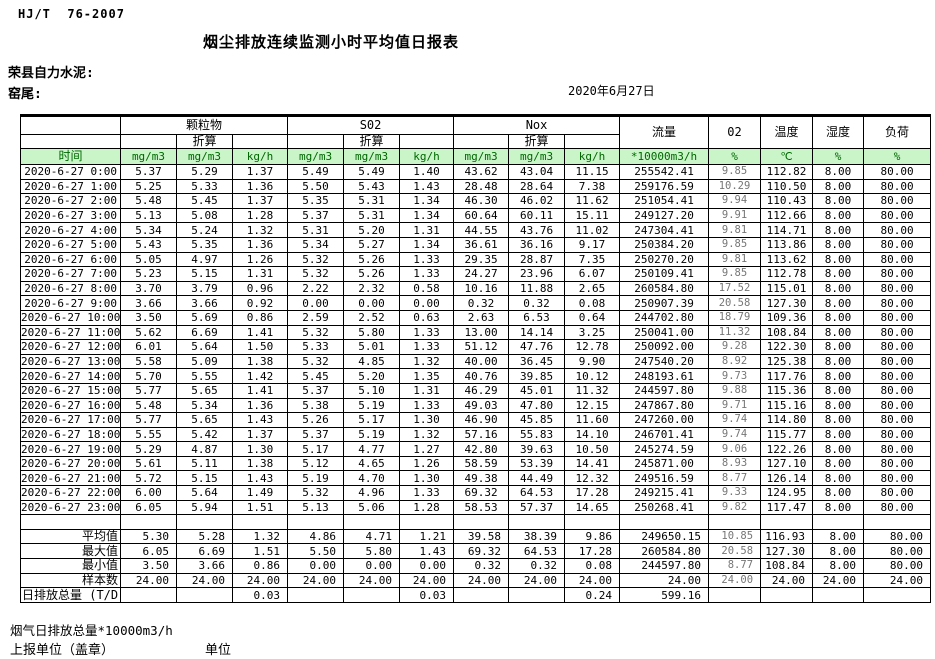 The image size is (935, 659). What do you see at coordinates (664, 172) in the screenshot?
I see `value-cell: 255542.41` at bounding box center [664, 172].